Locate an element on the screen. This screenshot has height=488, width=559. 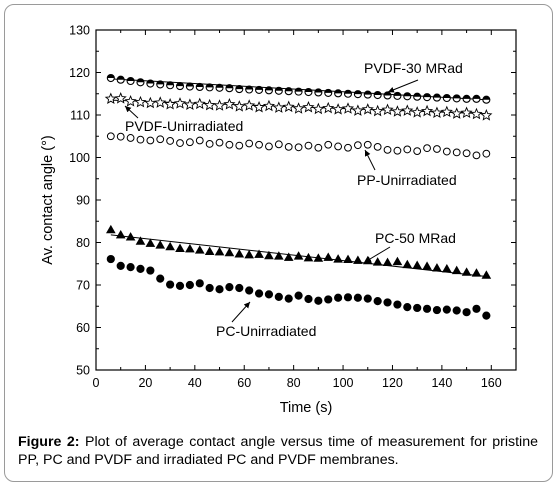
series-pvdf-30-mrad is located at coordinates (298, 88).